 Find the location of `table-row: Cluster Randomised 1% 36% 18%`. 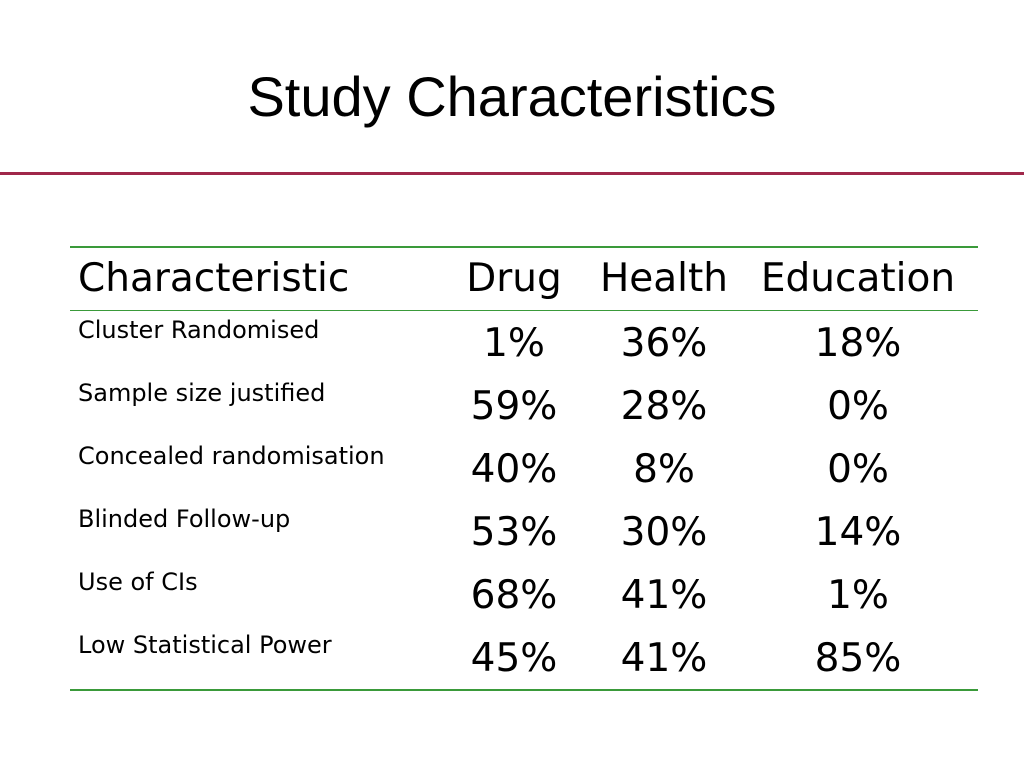

table-row: Cluster Randomised 1% 36% 18% is located at coordinates (524, 343).